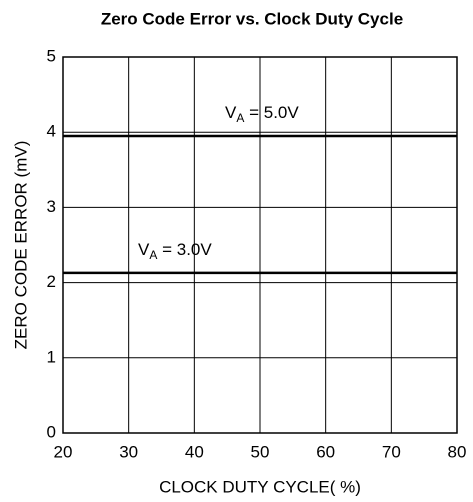 Image resolution: width=473 pixels, height=502 pixels. I want to click on chart-title: Zero Code Error vs. Clock Duty Cycle, so click(252, 18).